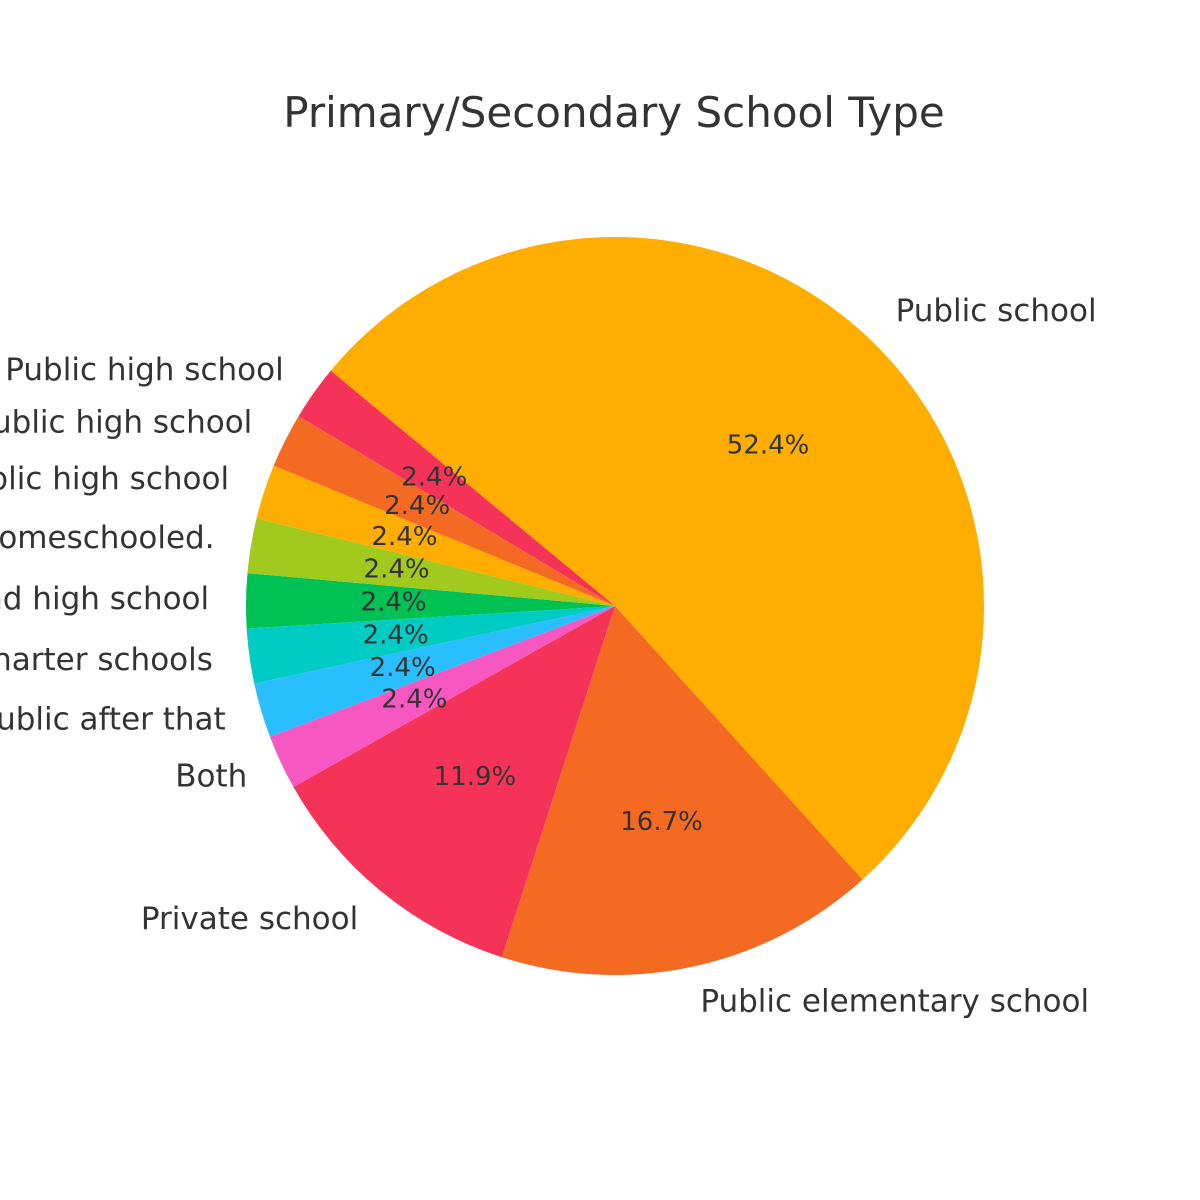  I want to click on percent-label-school-public-high-school: 2.4%, so click(404, 537).